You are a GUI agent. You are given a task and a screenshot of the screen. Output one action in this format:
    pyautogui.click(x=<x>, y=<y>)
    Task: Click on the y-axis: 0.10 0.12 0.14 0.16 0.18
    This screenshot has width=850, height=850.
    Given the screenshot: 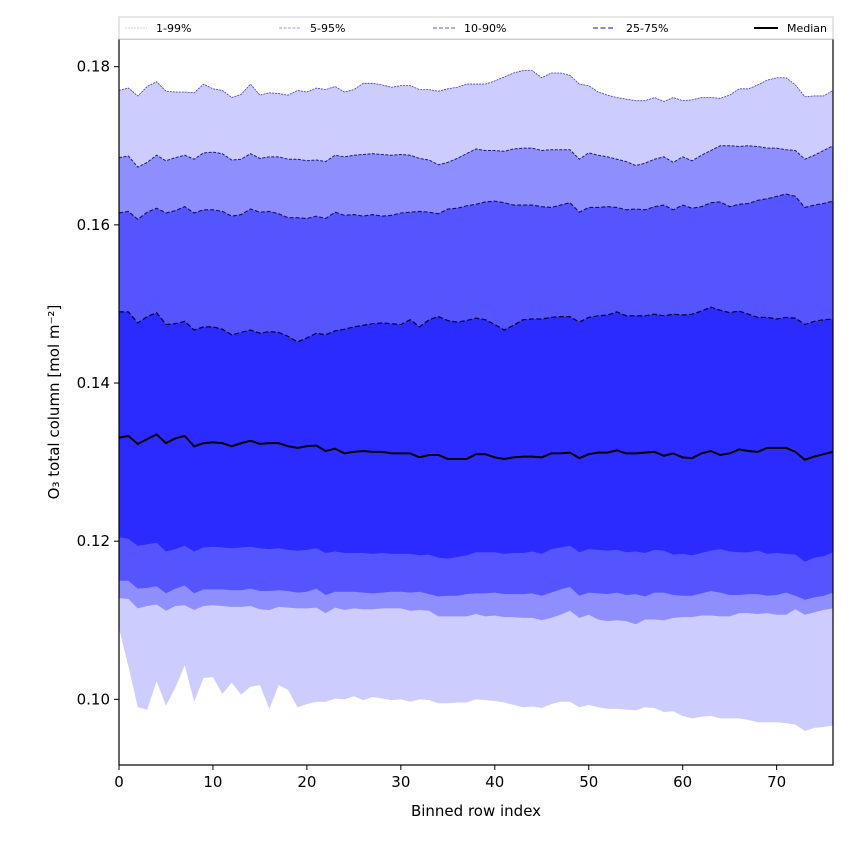 What is the action you would take?
    pyautogui.click(x=98, y=383)
    